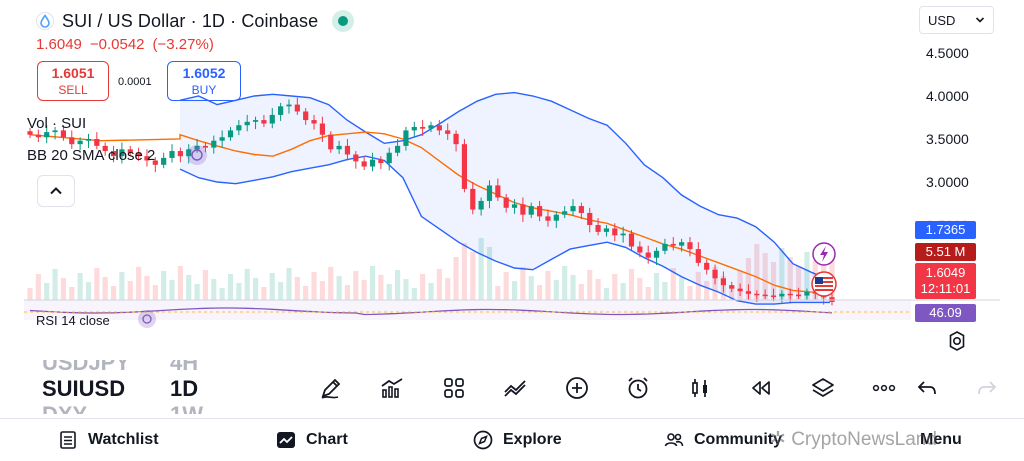  What do you see at coordinates (516, 388) in the screenshot?
I see `compare-button` at bounding box center [516, 388].